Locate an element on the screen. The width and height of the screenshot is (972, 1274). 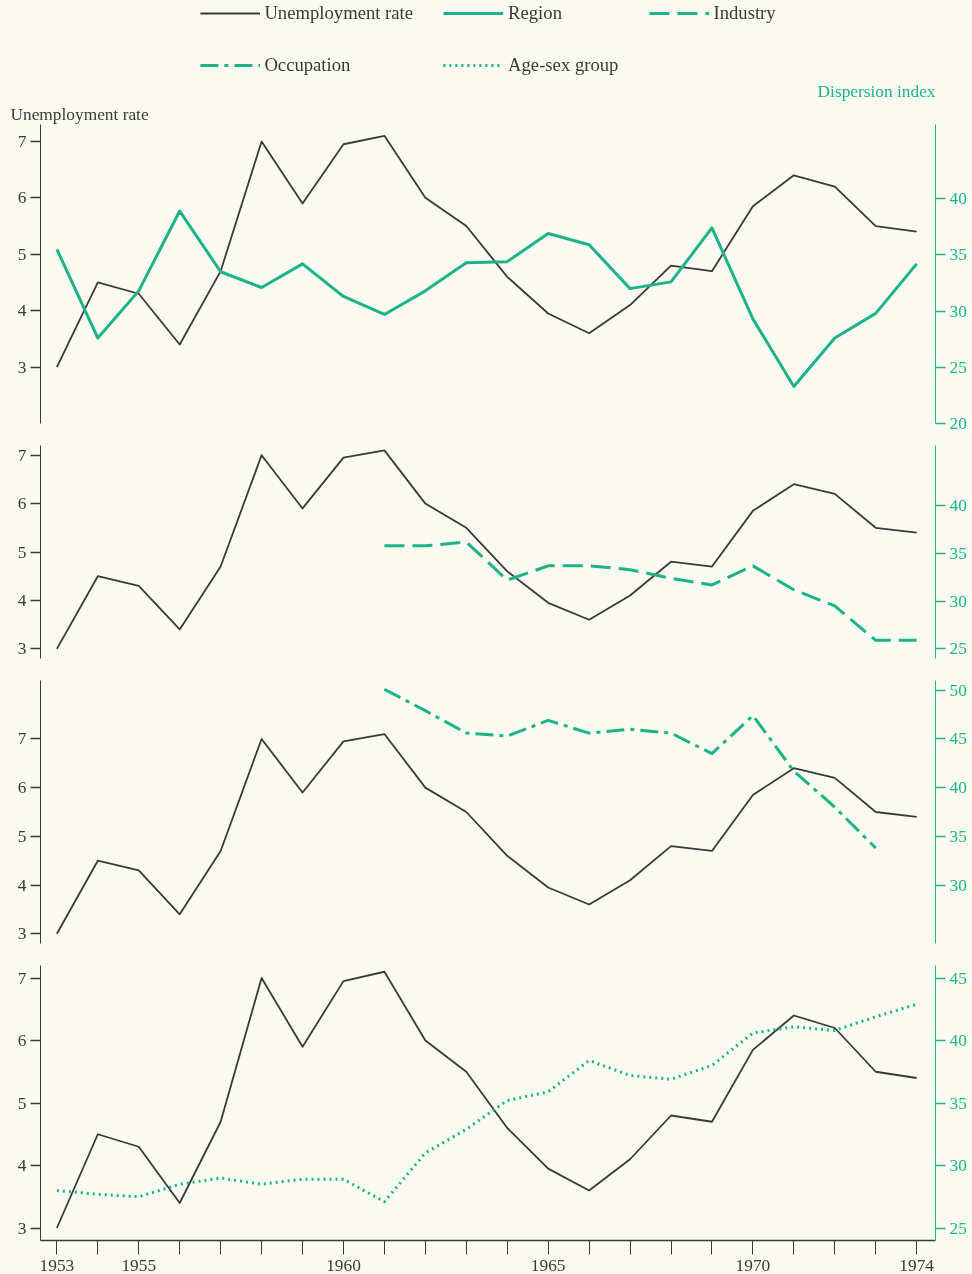
legend-label: Industry is located at coordinates (744, 13).